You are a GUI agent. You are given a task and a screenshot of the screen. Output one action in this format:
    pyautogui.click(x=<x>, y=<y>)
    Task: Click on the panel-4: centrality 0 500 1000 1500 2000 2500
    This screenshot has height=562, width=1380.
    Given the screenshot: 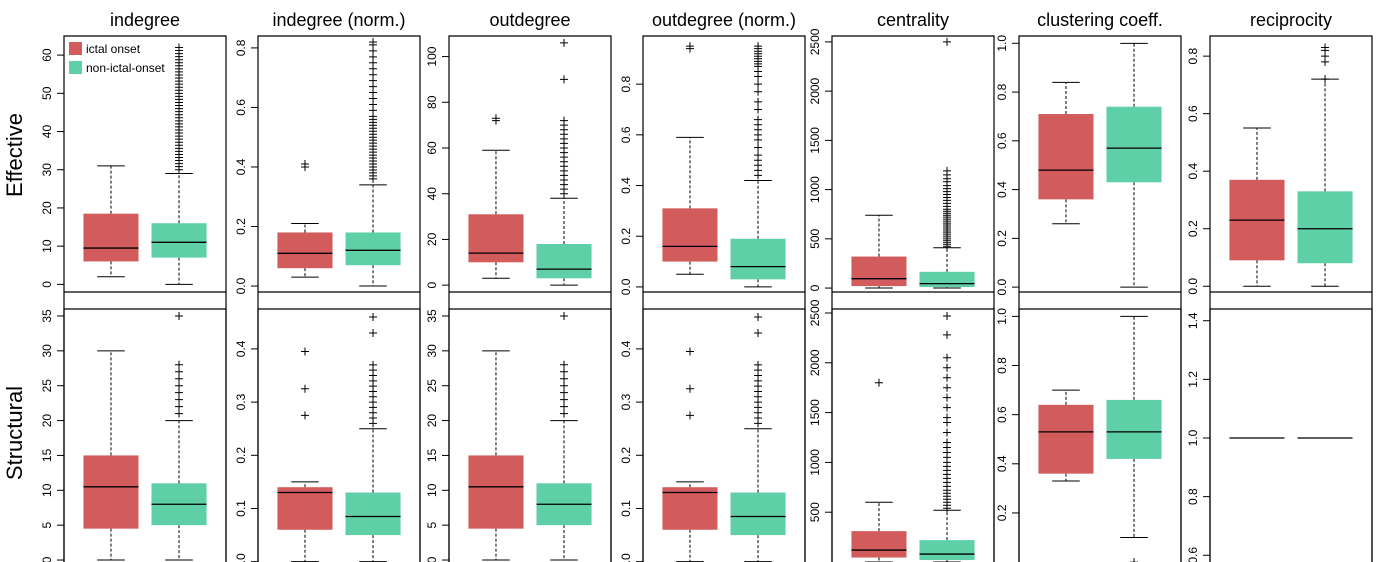 What is the action you would take?
    pyautogui.click(x=901, y=286)
    